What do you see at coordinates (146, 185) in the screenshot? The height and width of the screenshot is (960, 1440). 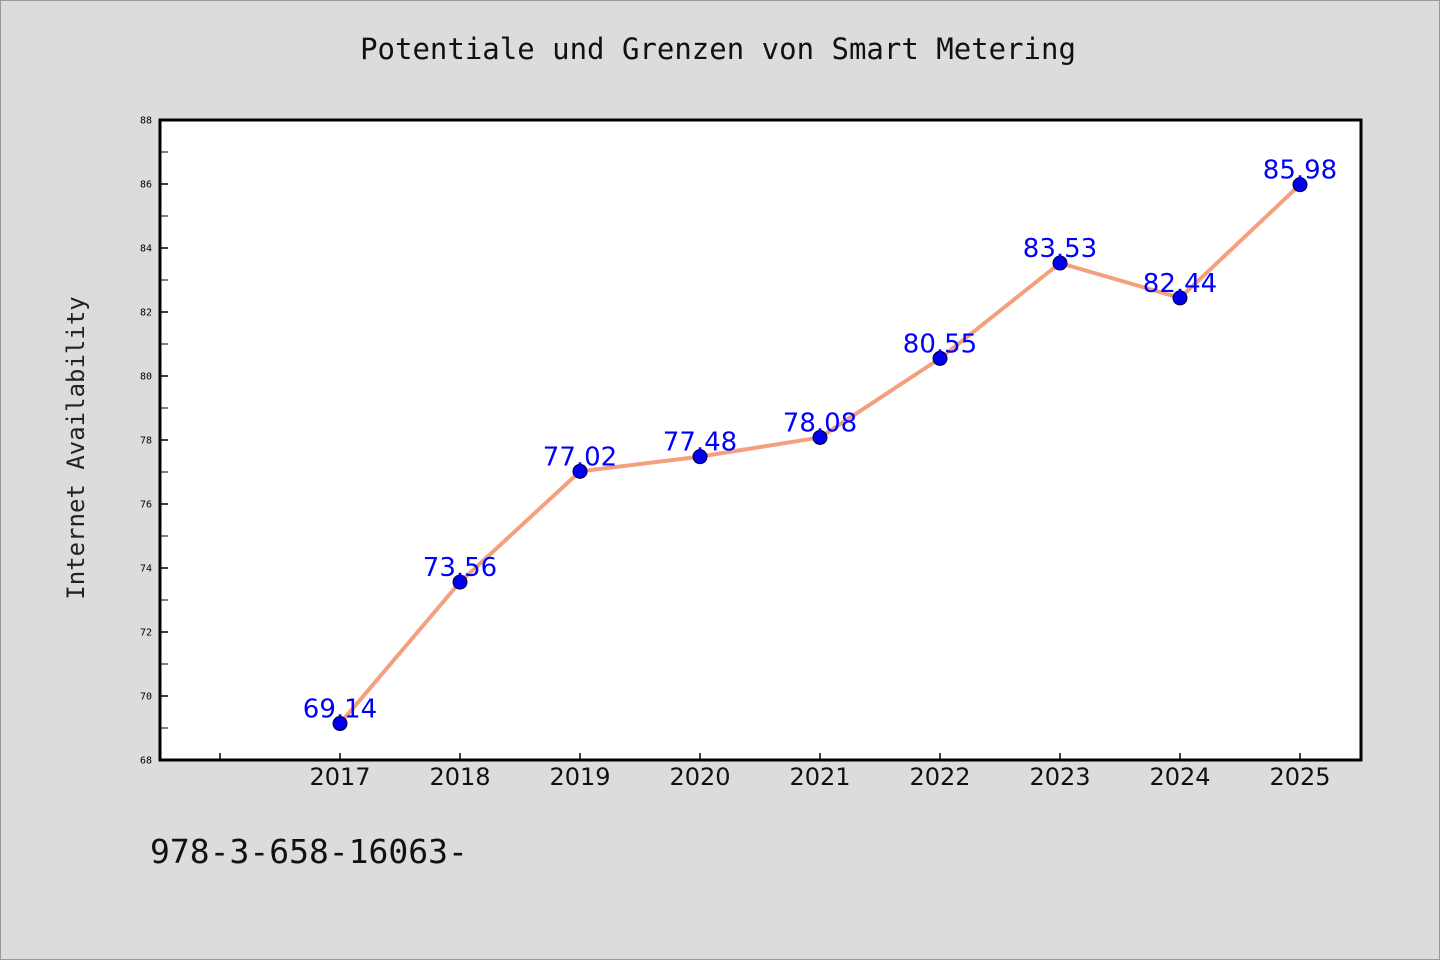 I see `y-tick-label: 86` at bounding box center [146, 185].